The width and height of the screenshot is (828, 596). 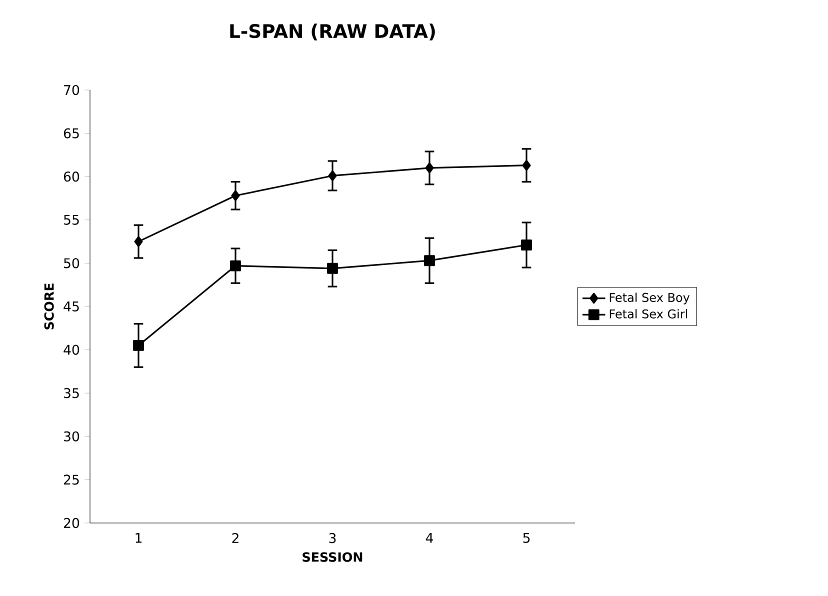 What do you see at coordinates (72, 263) in the screenshot?
I see `y-tick-label: 50` at bounding box center [72, 263].